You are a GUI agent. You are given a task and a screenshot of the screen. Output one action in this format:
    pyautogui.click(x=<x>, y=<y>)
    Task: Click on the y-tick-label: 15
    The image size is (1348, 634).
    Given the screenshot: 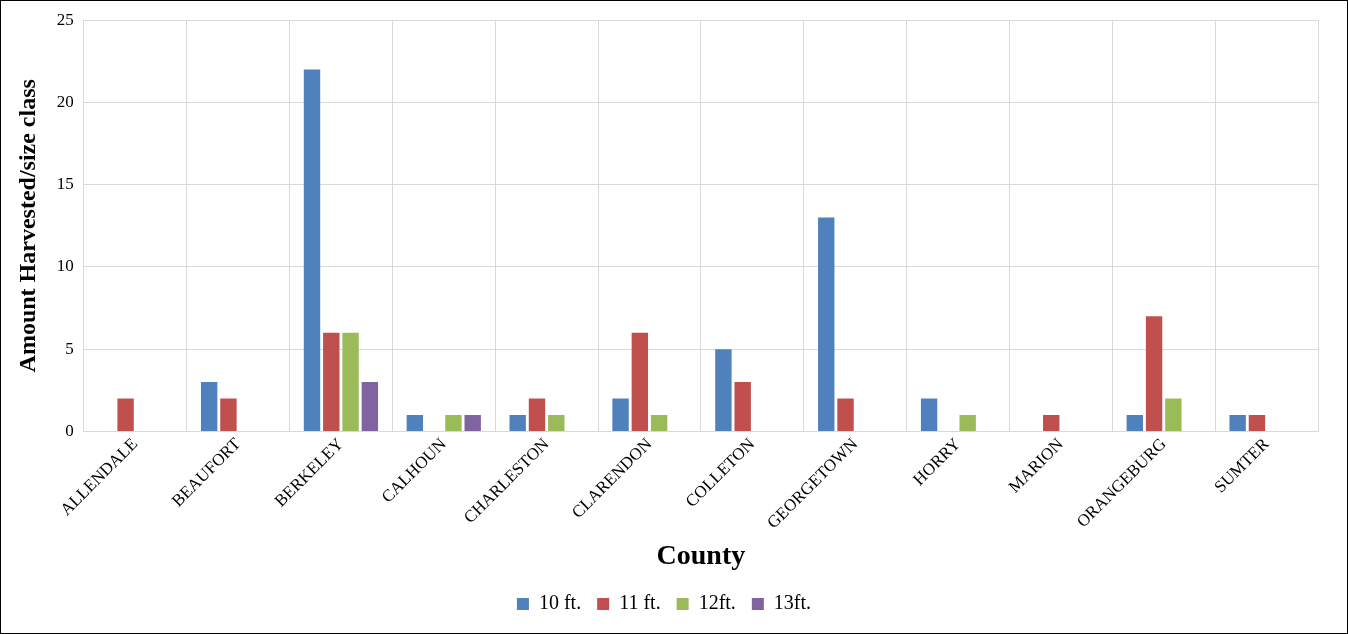 What is the action you would take?
    pyautogui.click(x=65, y=184)
    